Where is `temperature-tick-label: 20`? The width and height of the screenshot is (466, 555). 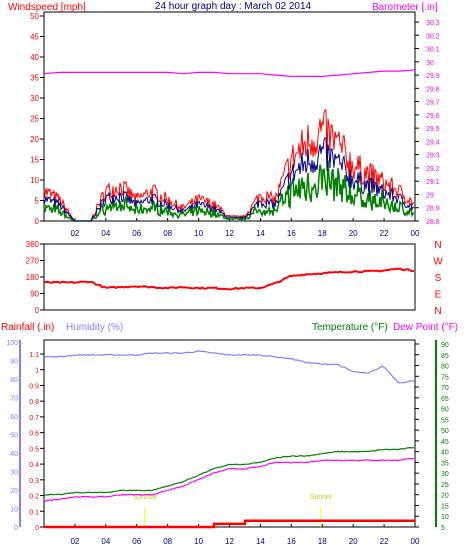
temperature-tick-label: 20 is located at coordinates (445, 496).